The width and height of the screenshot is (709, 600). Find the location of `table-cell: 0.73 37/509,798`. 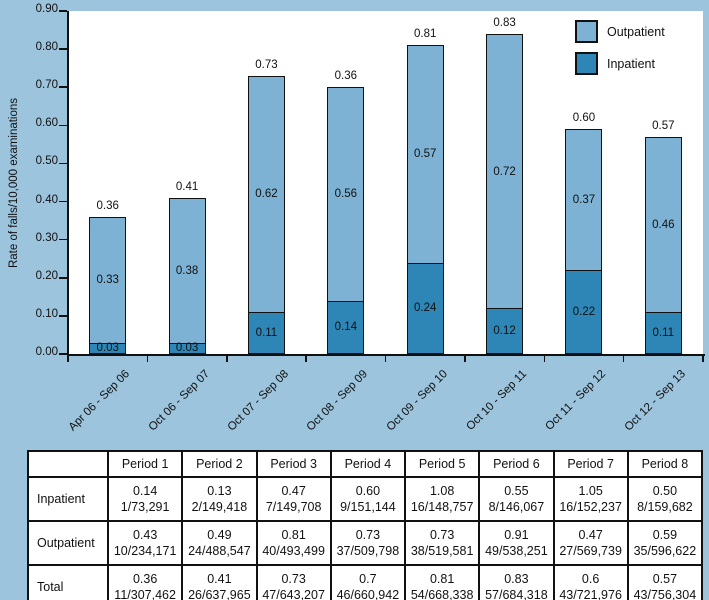

table-cell: 0.73 37/509,798 is located at coordinates (368, 543).